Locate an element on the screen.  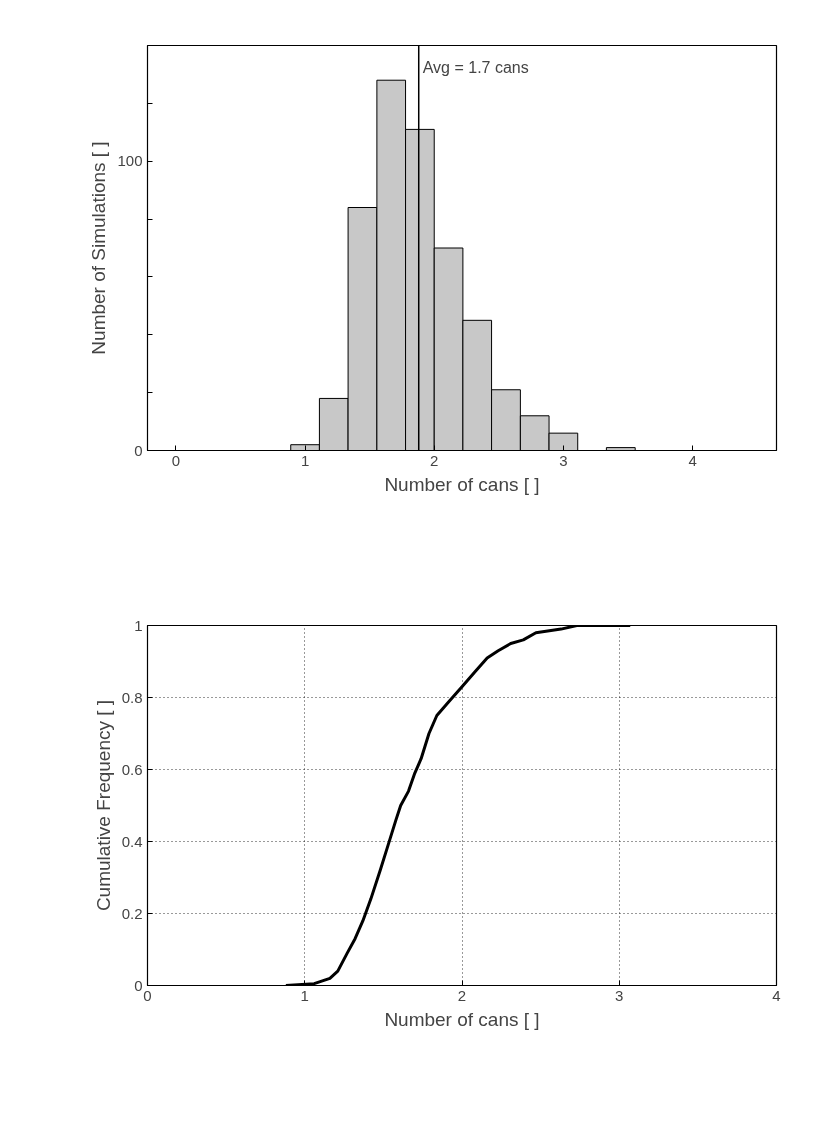
x-tick-label: 0 is located at coordinates (176, 460).